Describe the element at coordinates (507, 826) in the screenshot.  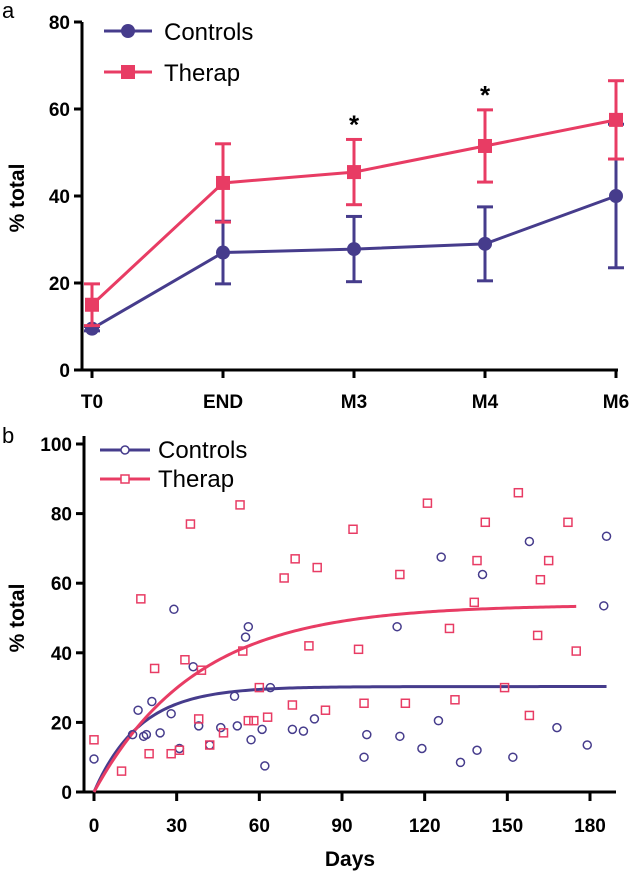
I see `chart-b-x-tick-label: 150` at that location.